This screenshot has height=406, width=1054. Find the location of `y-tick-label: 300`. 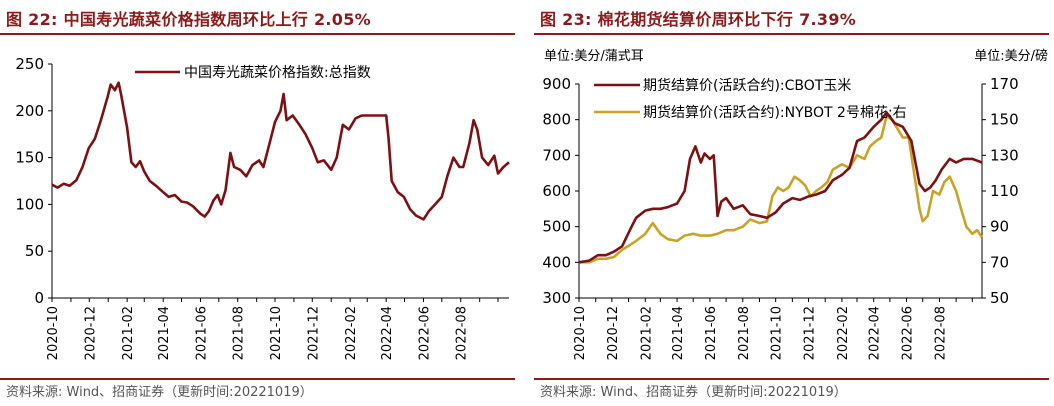

y-tick-label: 300 is located at coordinates (556, 298).